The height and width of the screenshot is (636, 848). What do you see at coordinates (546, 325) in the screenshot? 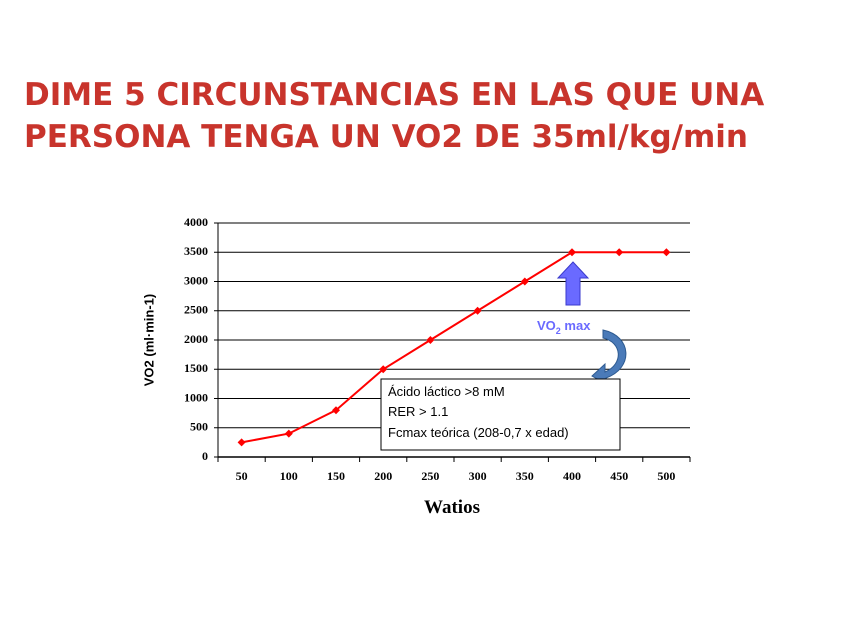
I see `annotation-text: VO` at bounding box center [546, 325].